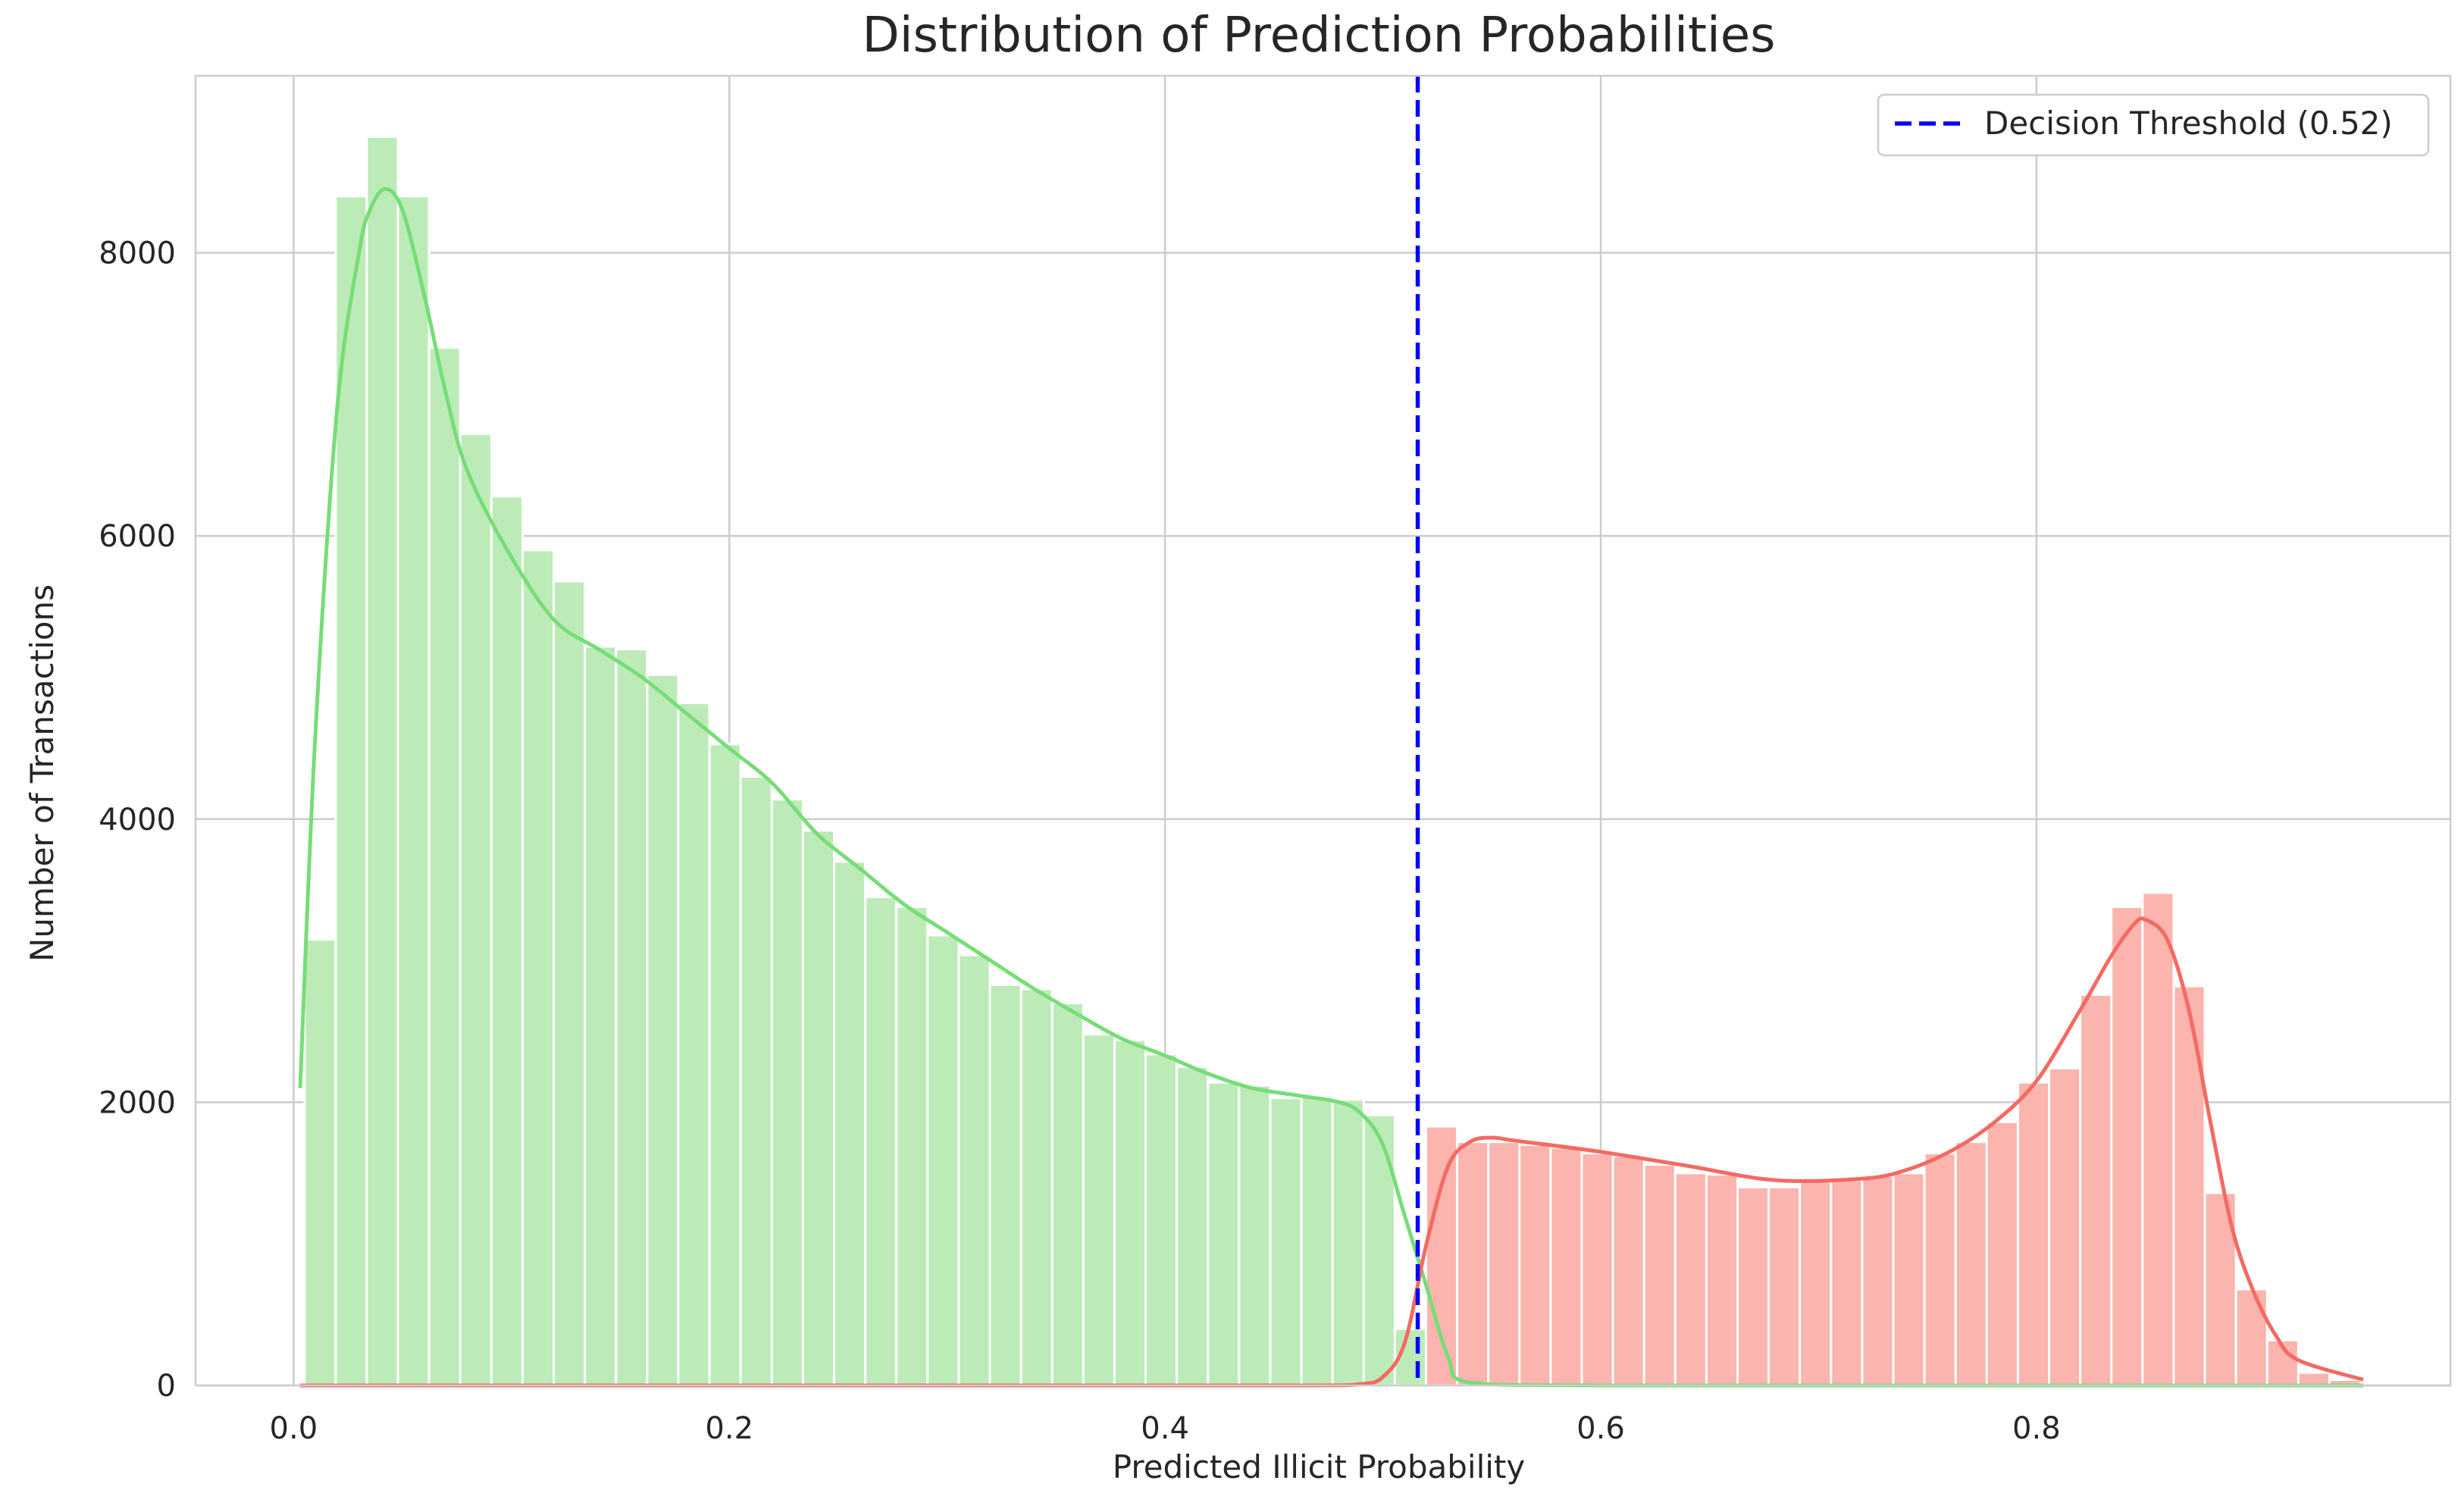  Describe the element at coordinates (294, 1428) in the screenshot. I see `x-tick-label: 0.0` at that location.